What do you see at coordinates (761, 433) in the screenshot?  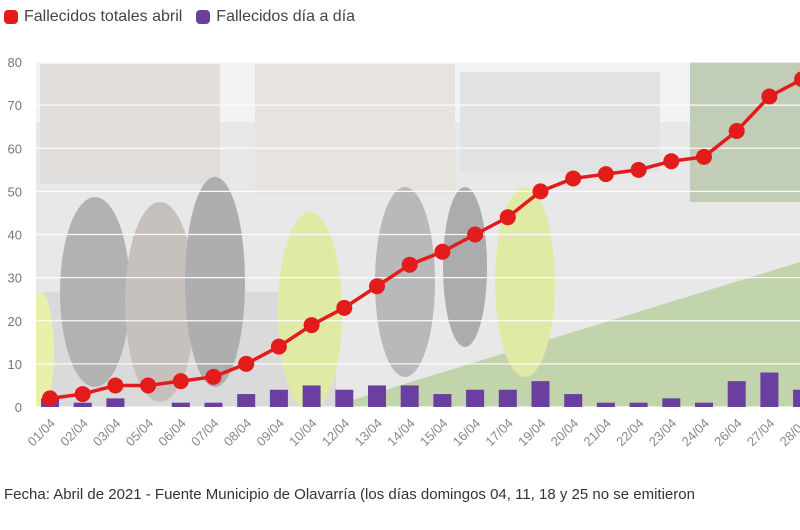 I see `x-tick-label: 27/04` at bounding box center [761, 433].